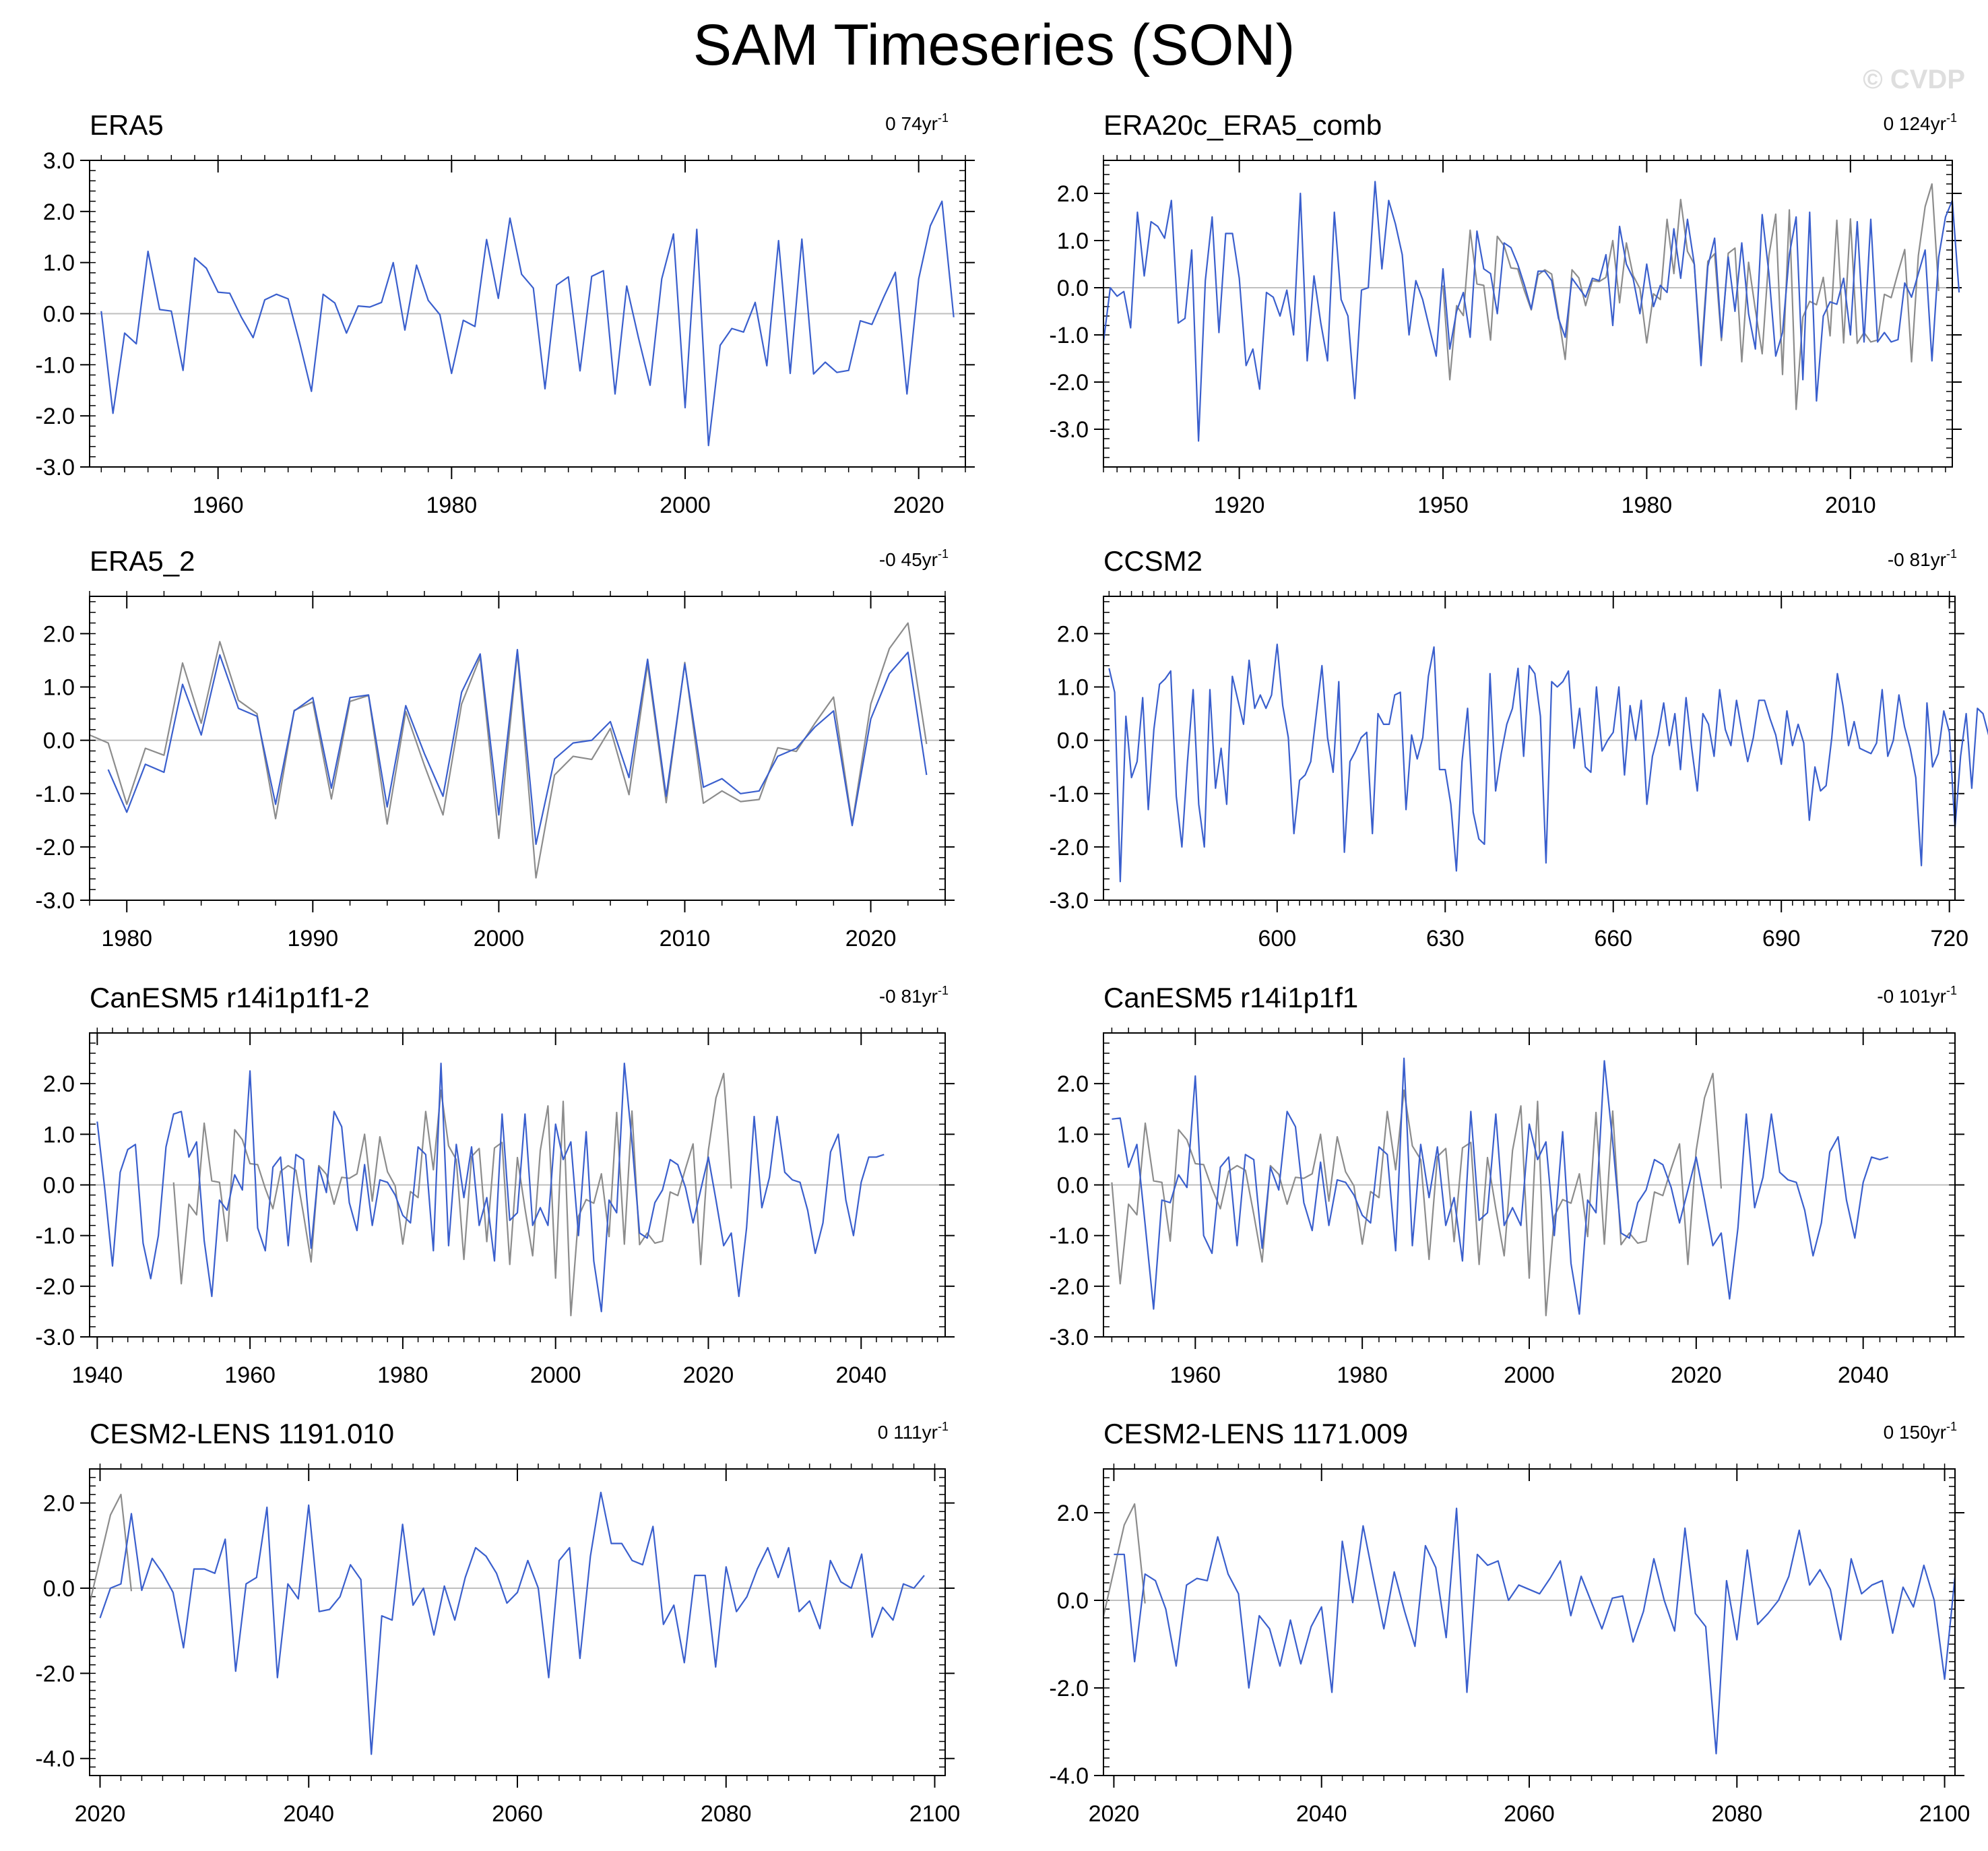 This screenshot has width=1988, height=1851. Describe the element at coordinates (1915, 124) in the screenshot. I see `trend-value: 0 124yr` at that location.